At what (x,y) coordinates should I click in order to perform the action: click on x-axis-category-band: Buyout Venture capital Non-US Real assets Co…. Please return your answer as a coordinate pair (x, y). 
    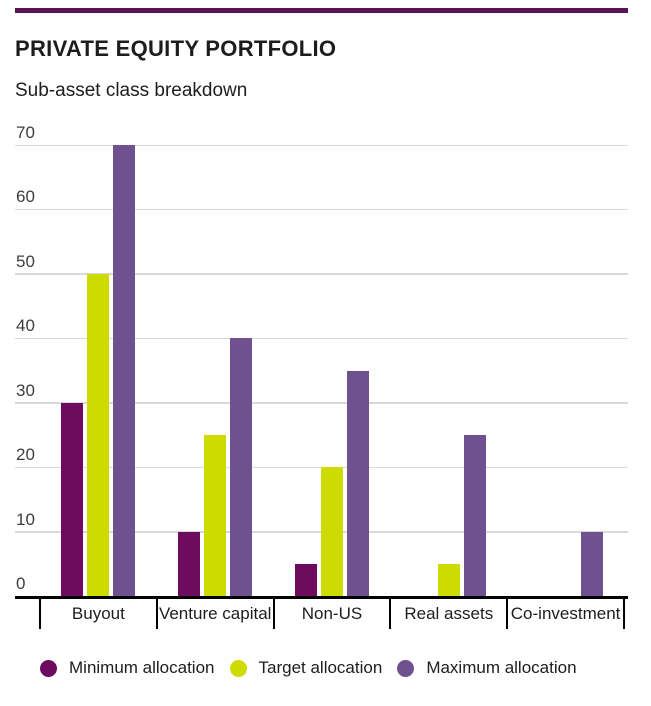
    Looking at the image, I should click on (332, 614).